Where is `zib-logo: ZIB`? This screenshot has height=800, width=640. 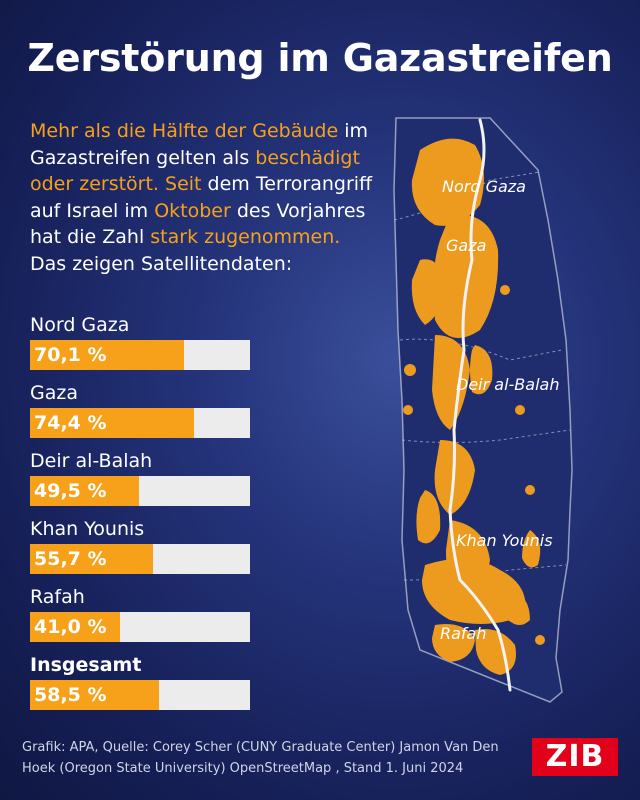
zib-logo: ZIB is located at coordinates (575, 757).